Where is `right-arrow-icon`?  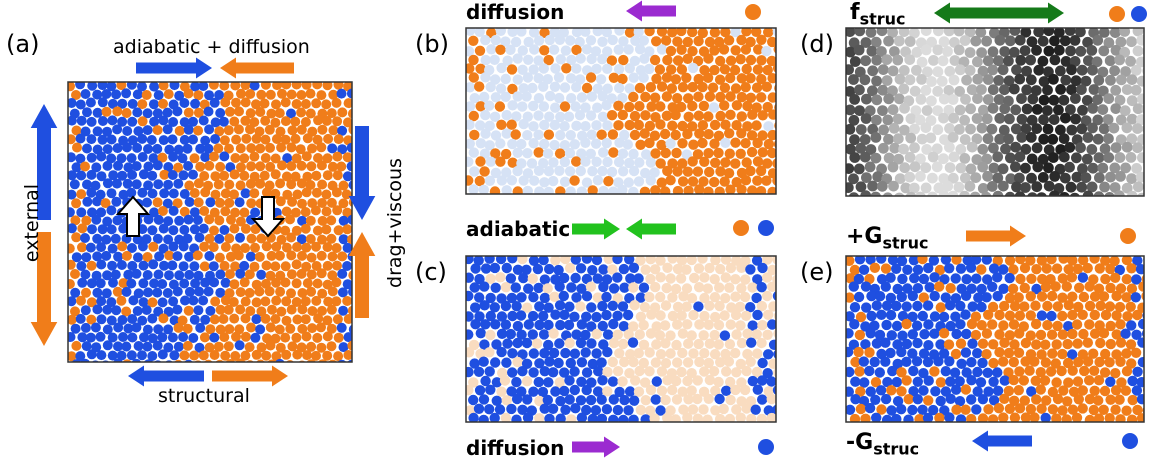
right-arrow-icon is located at coordinates (174, 68).